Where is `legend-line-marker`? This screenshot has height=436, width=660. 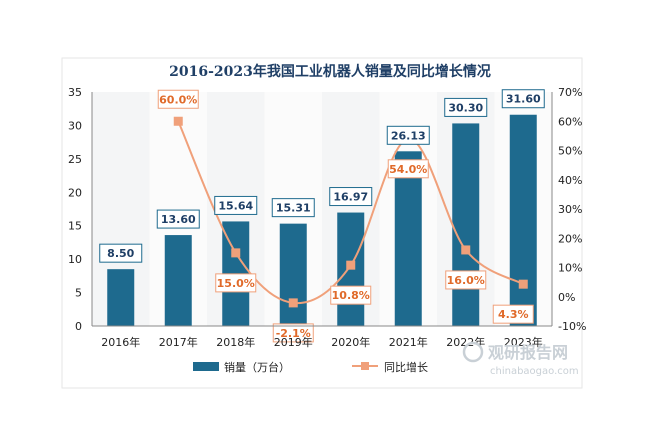
legend-line-marker is located at coordinates (365, 366).